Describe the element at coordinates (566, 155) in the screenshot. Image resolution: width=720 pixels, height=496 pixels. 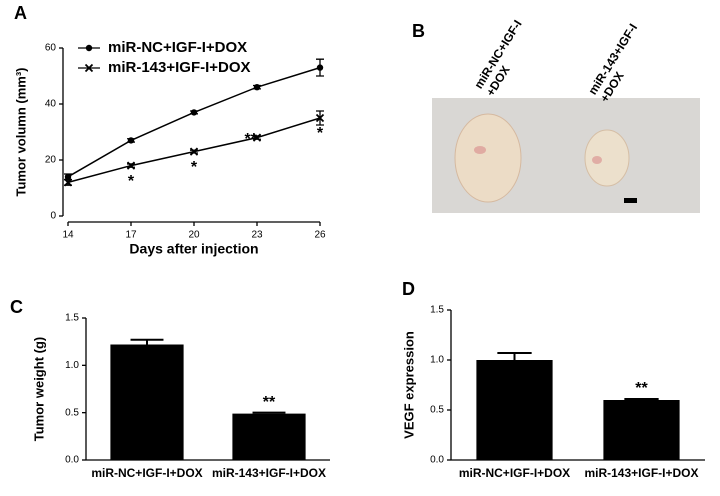
I see `tumor-photo` at that location.